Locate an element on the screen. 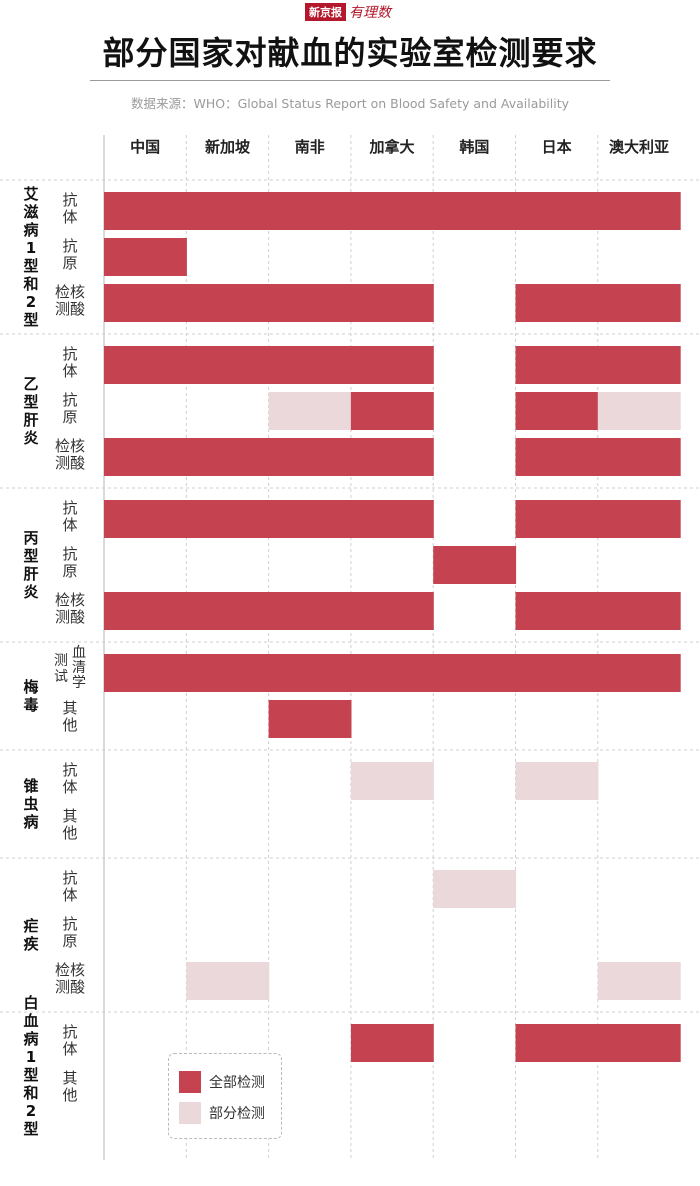 The image size is (700, 1186). legend-label-full: 全部检测 is located at coordinates (237, 1083).